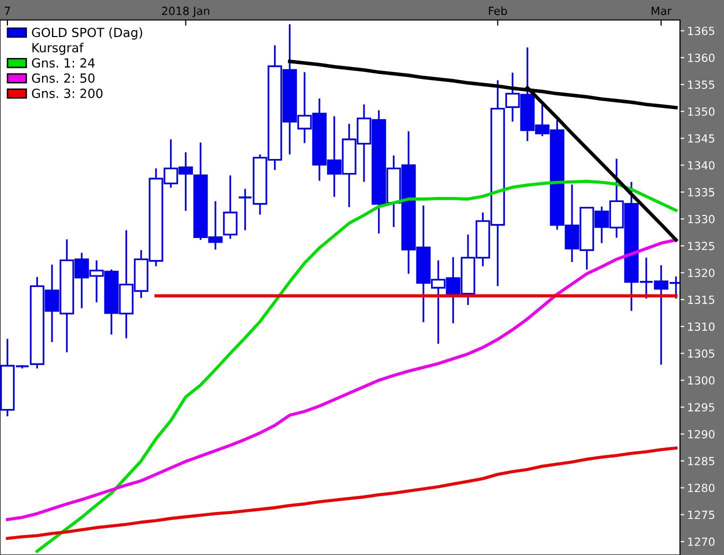 The height and width of the screenshot is (555, 724). What do you see at coordinates (701, 300) in the screenshot?
I see `y-tick-label: 1315` at bounding box center [701, 300].